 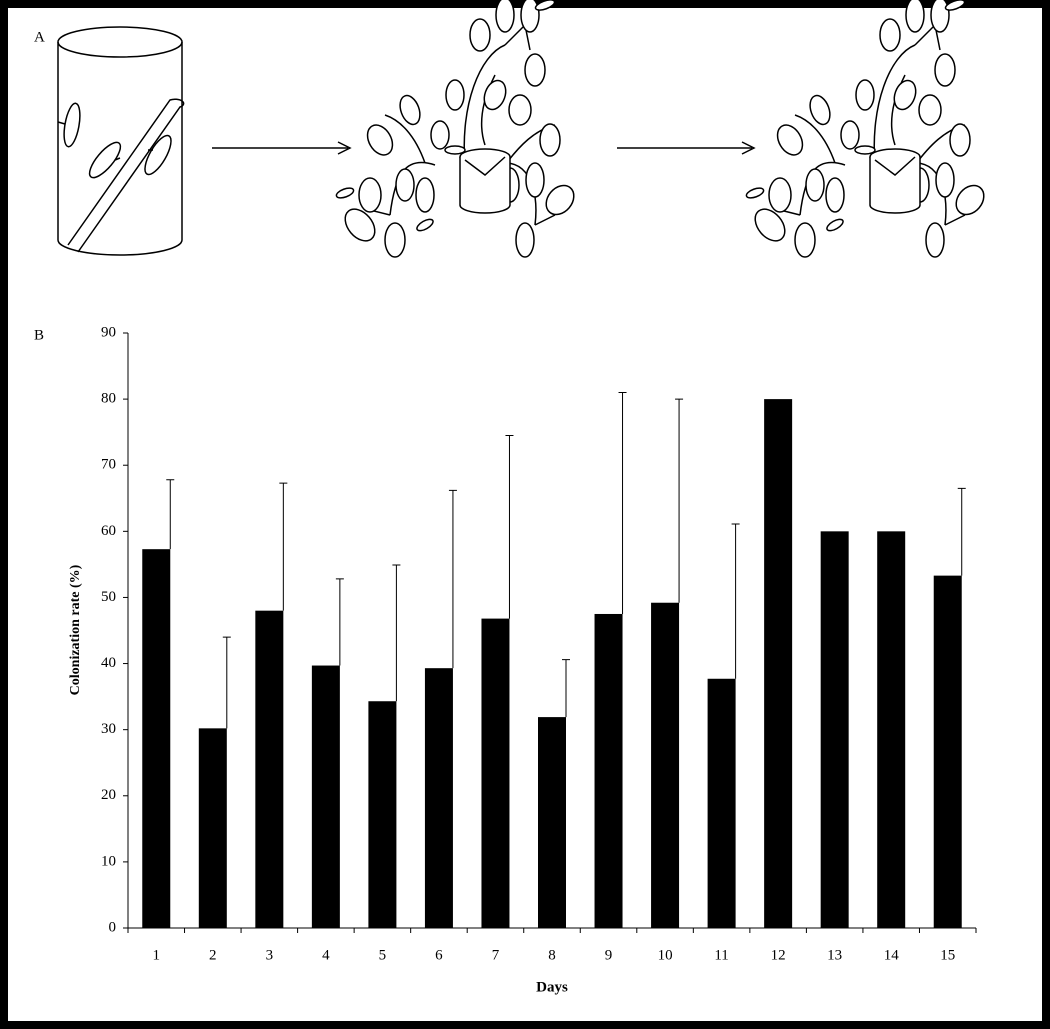 What do you see at coordinates (383, 955) in the screenshot?
I see `x-tick-label: 5` at bounding box center [383, 955].